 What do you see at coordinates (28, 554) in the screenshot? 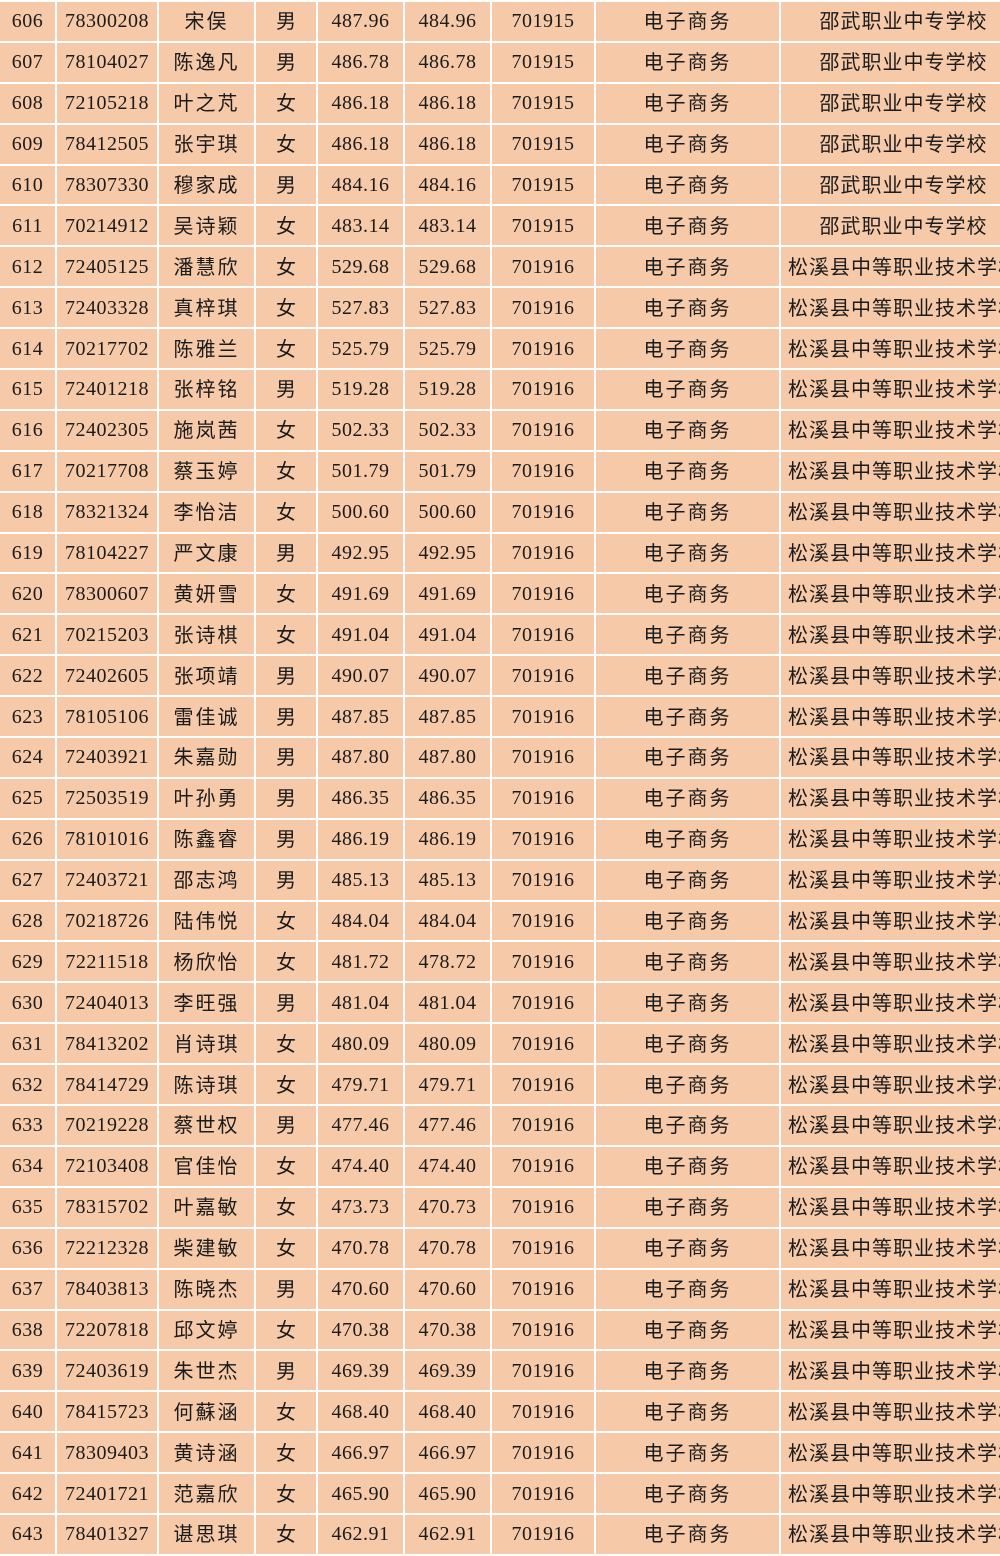
I see `cell-sequence-number: 619` at bounding box center [28, 554].